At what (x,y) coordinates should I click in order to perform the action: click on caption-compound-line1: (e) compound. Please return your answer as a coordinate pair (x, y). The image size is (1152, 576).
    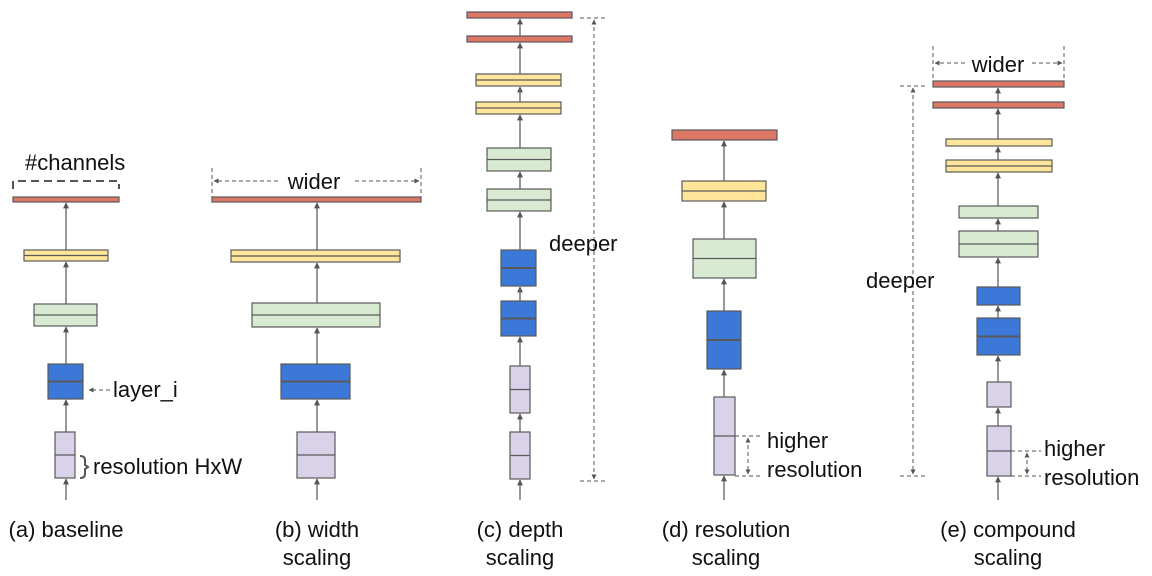
    Looking at the image, I should click on (1008, 529).